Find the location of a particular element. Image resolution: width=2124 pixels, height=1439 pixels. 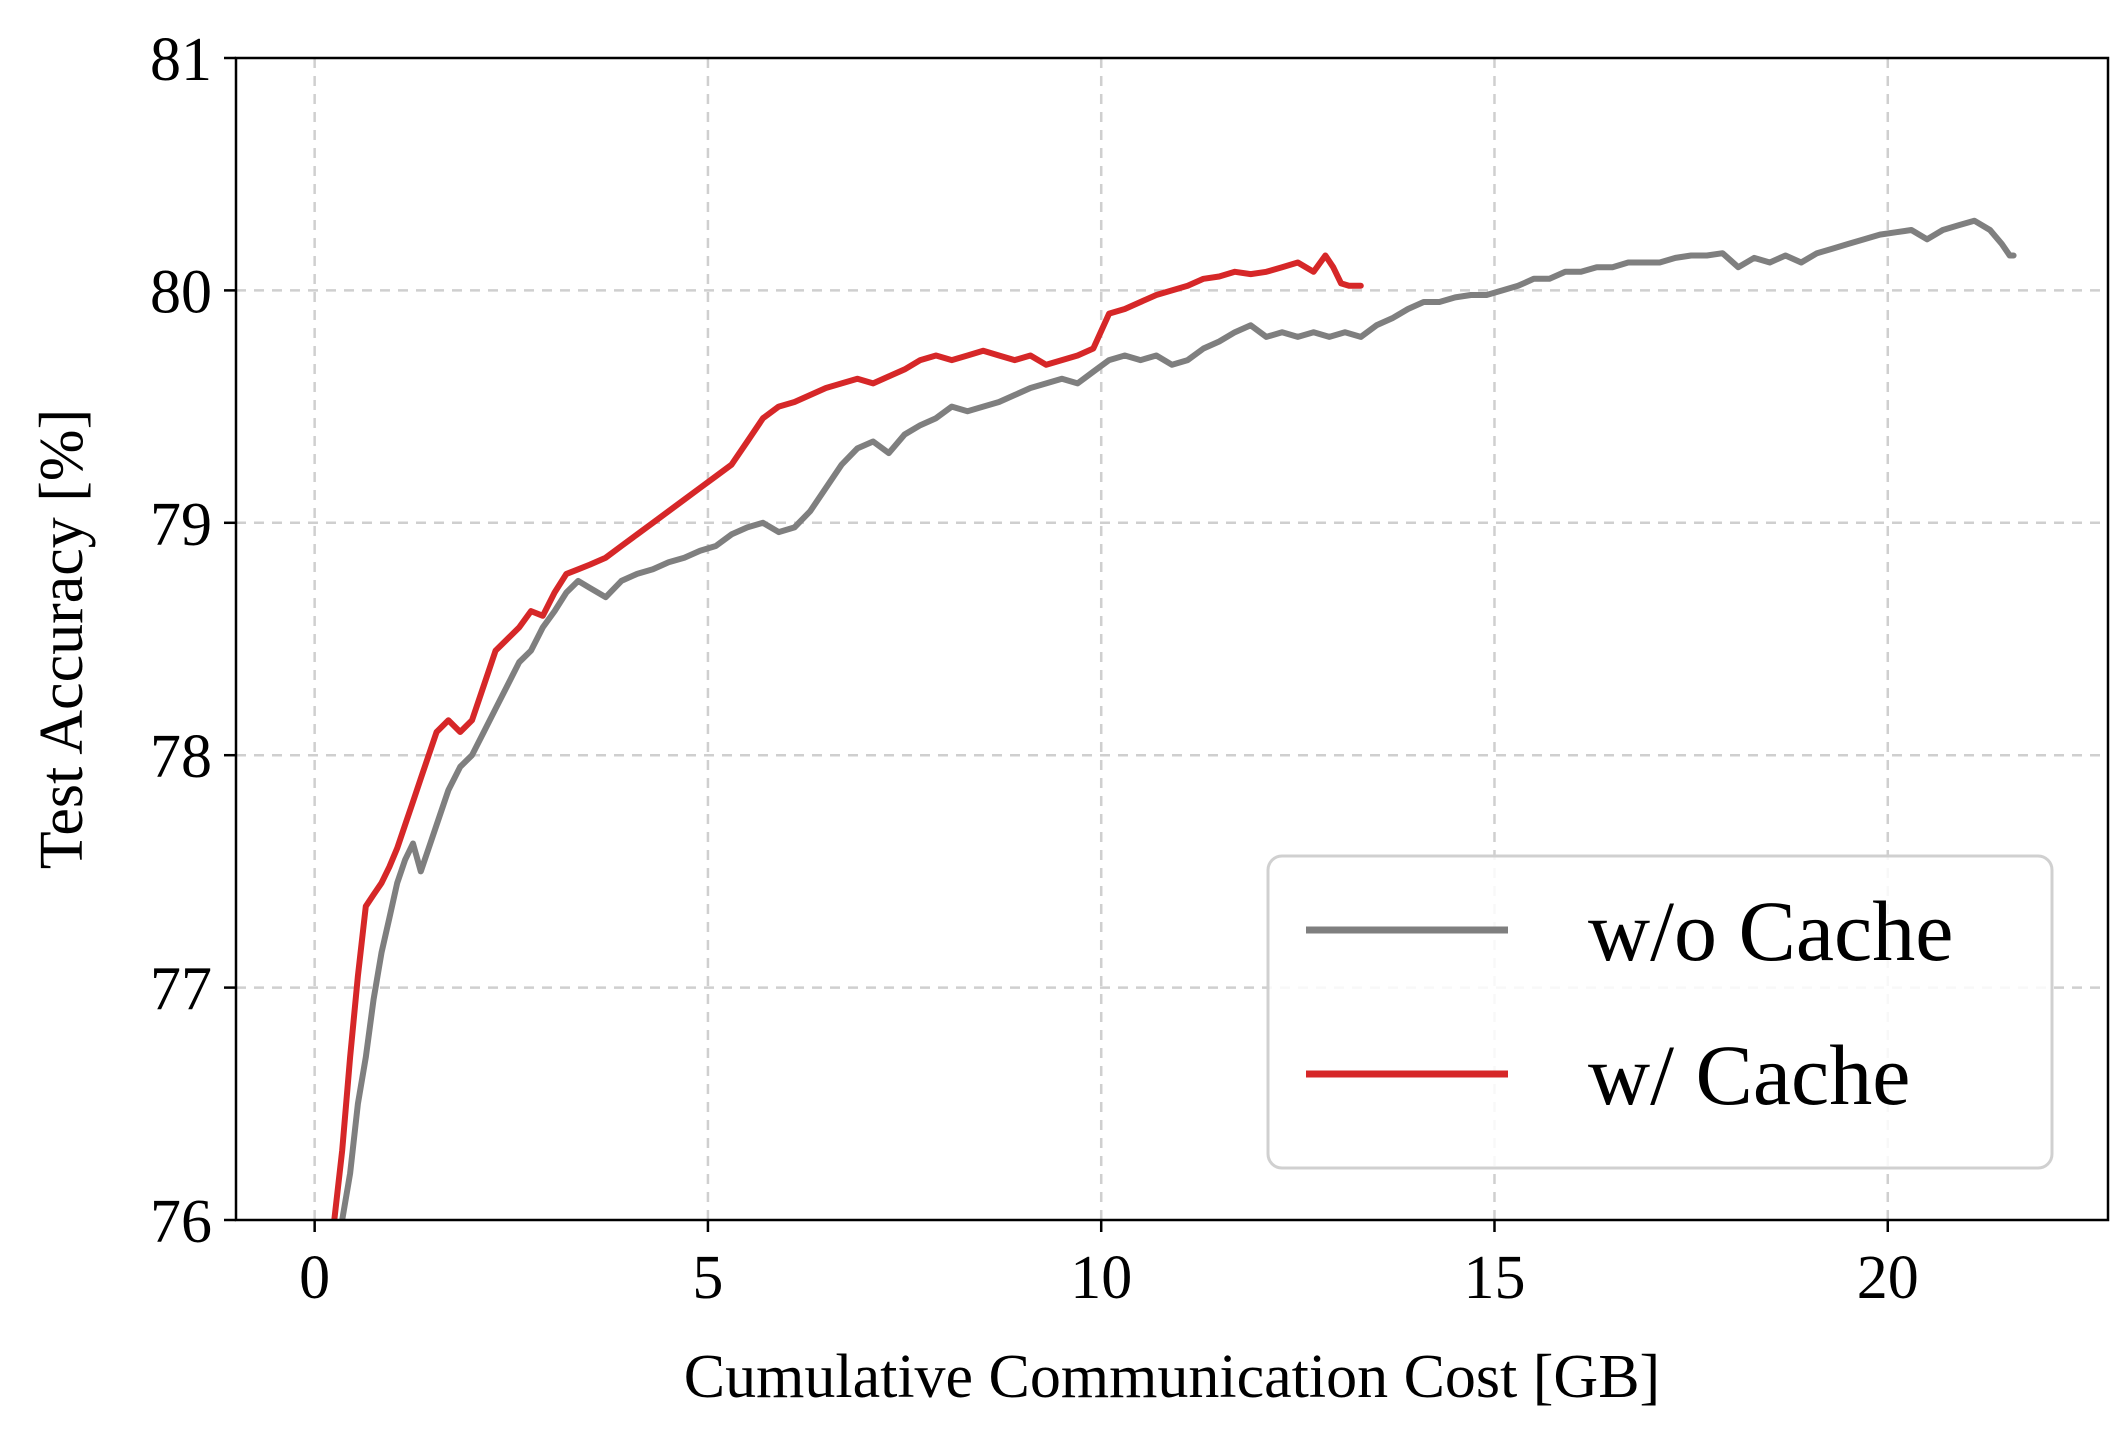

y-tick-label: 81 is located at coordinates (181, 60).